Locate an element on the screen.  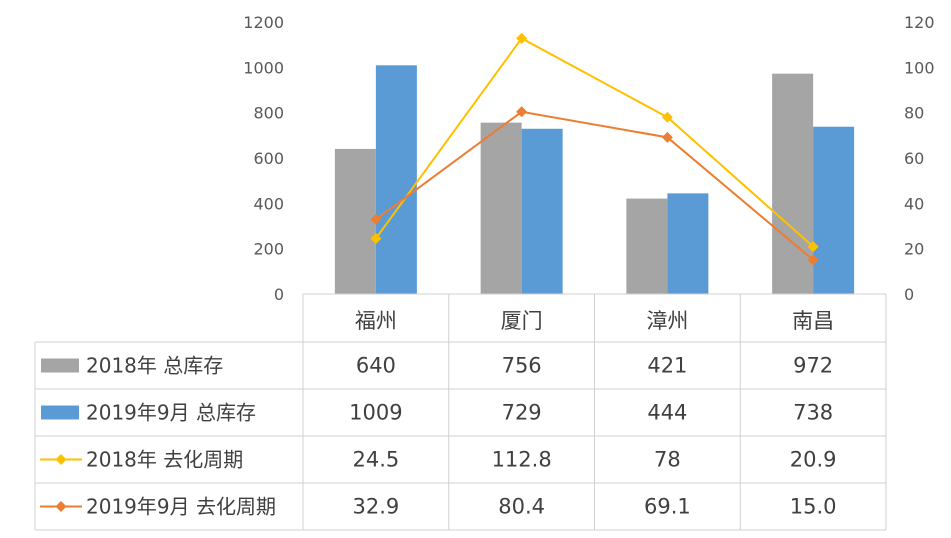
table-cell-value: 20.9 is located at coordinates (813, 460).